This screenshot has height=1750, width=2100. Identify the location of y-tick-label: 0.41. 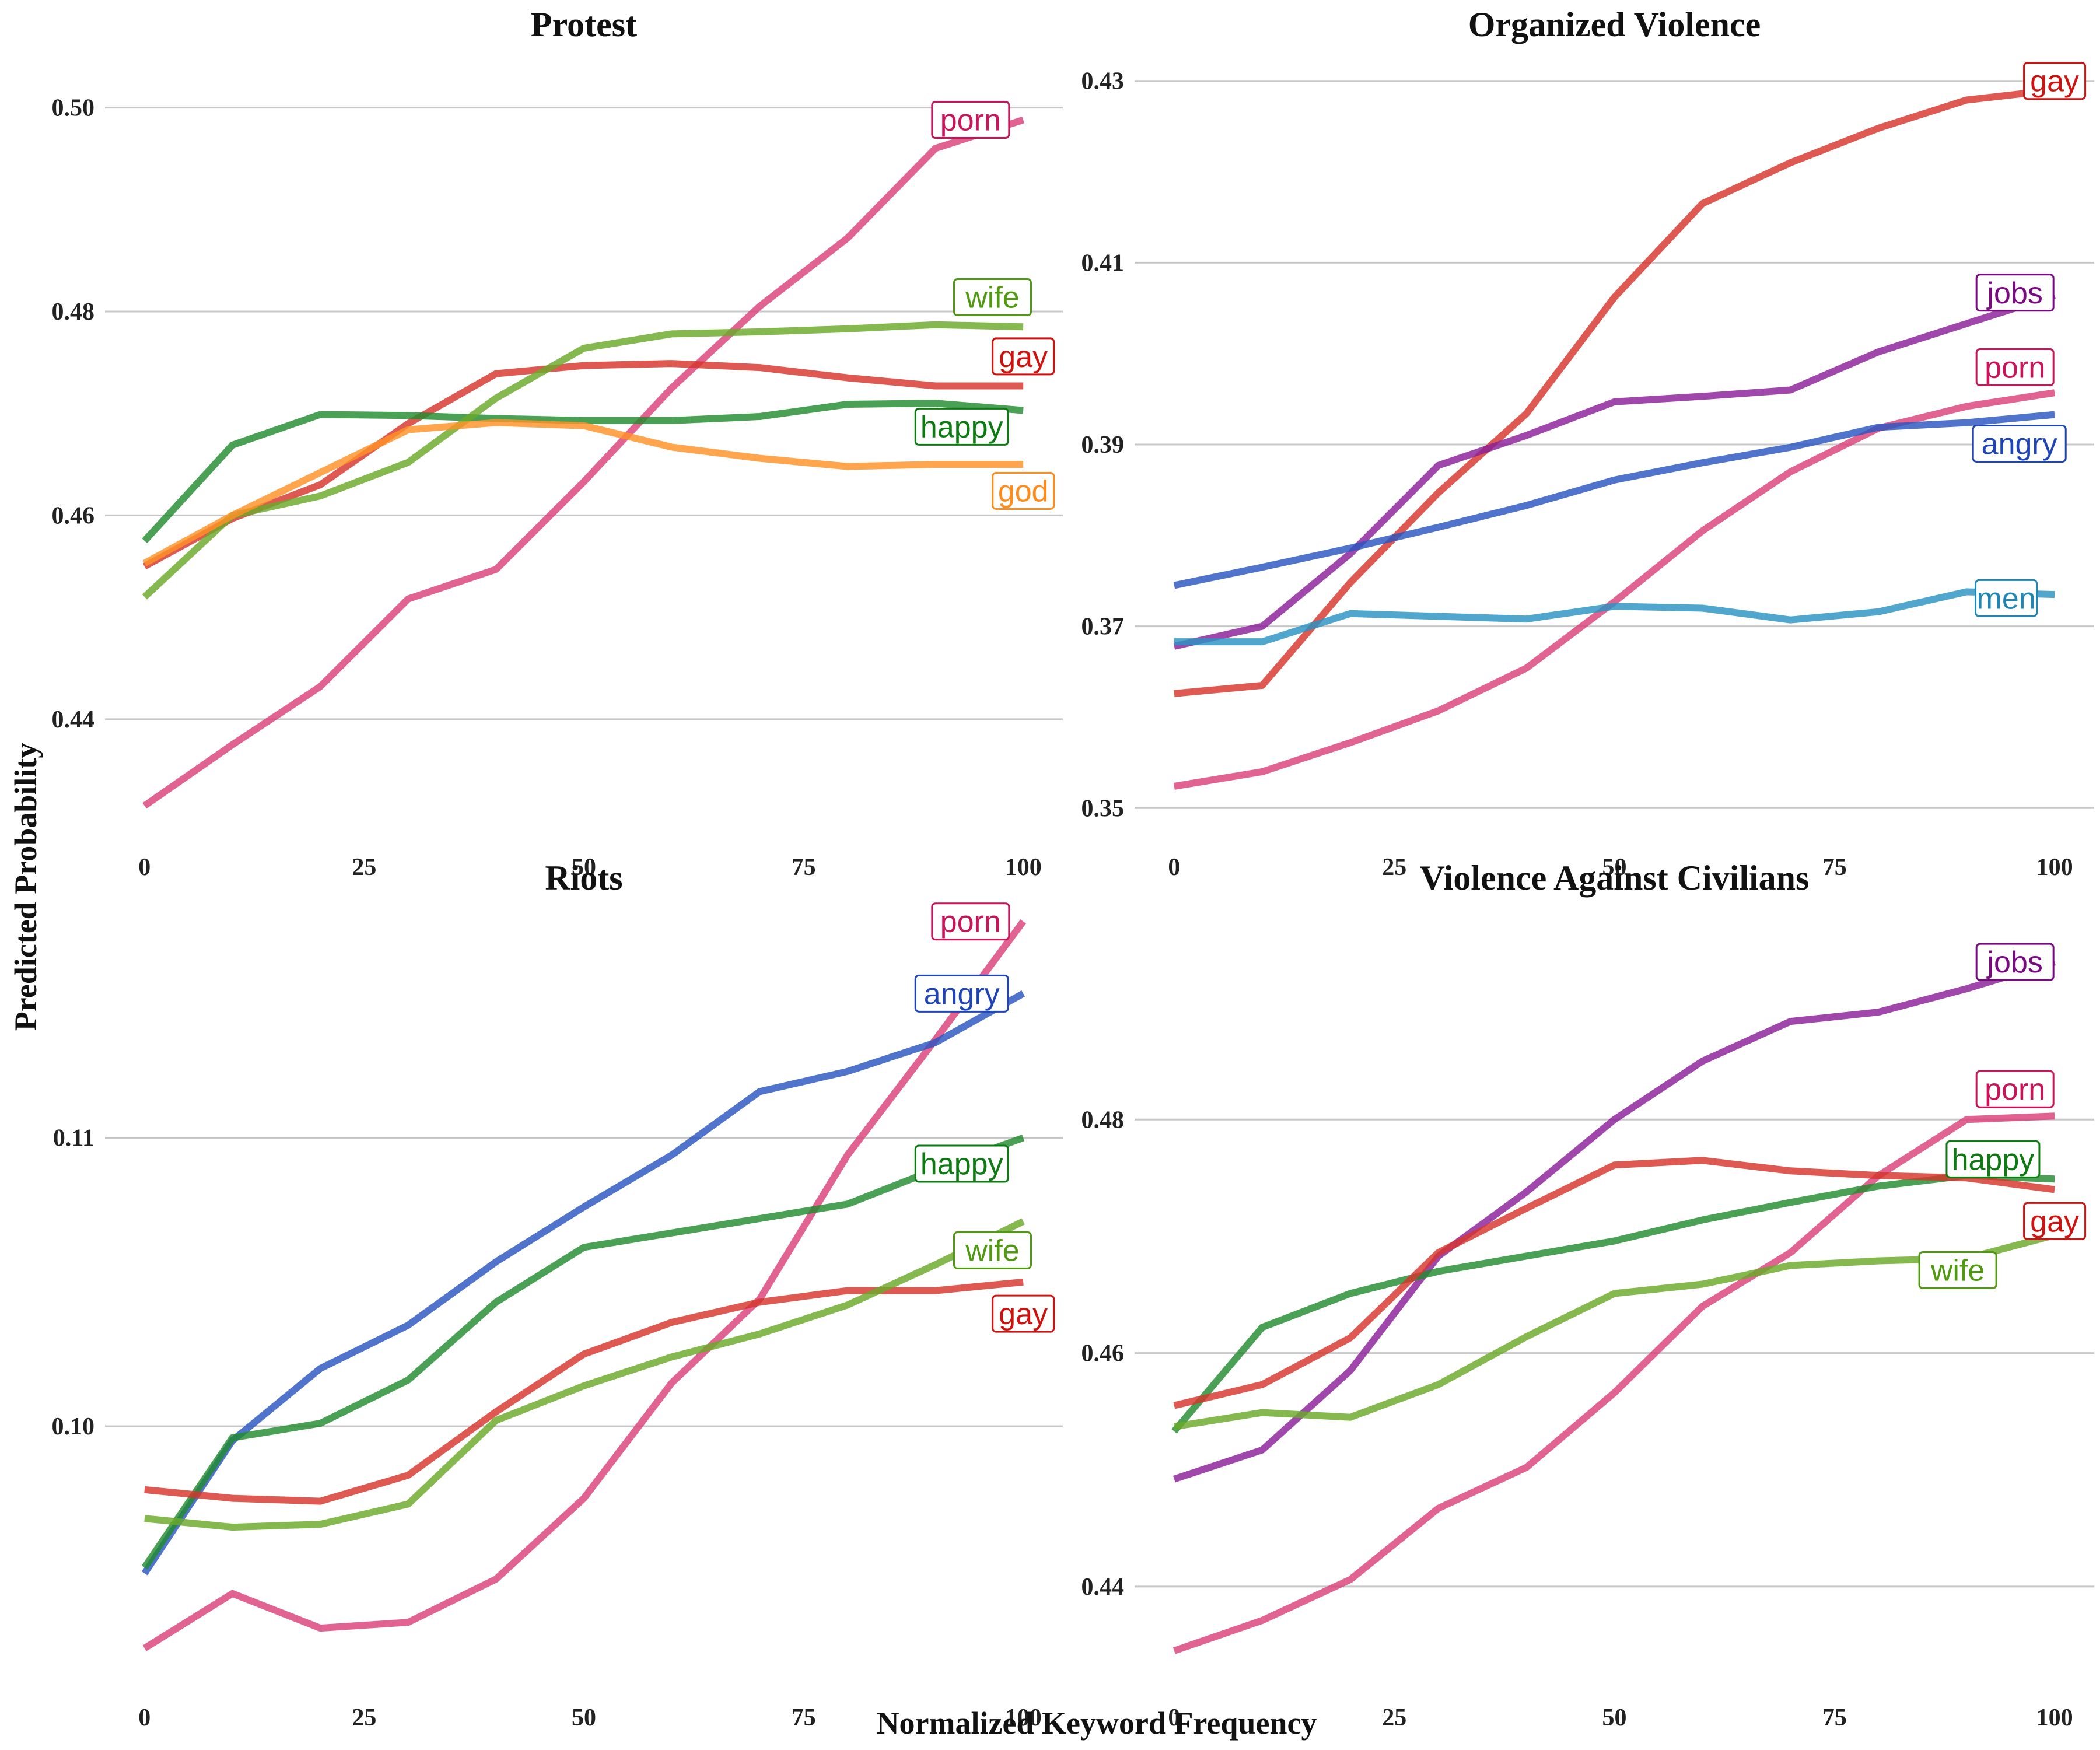
(1103, 263).